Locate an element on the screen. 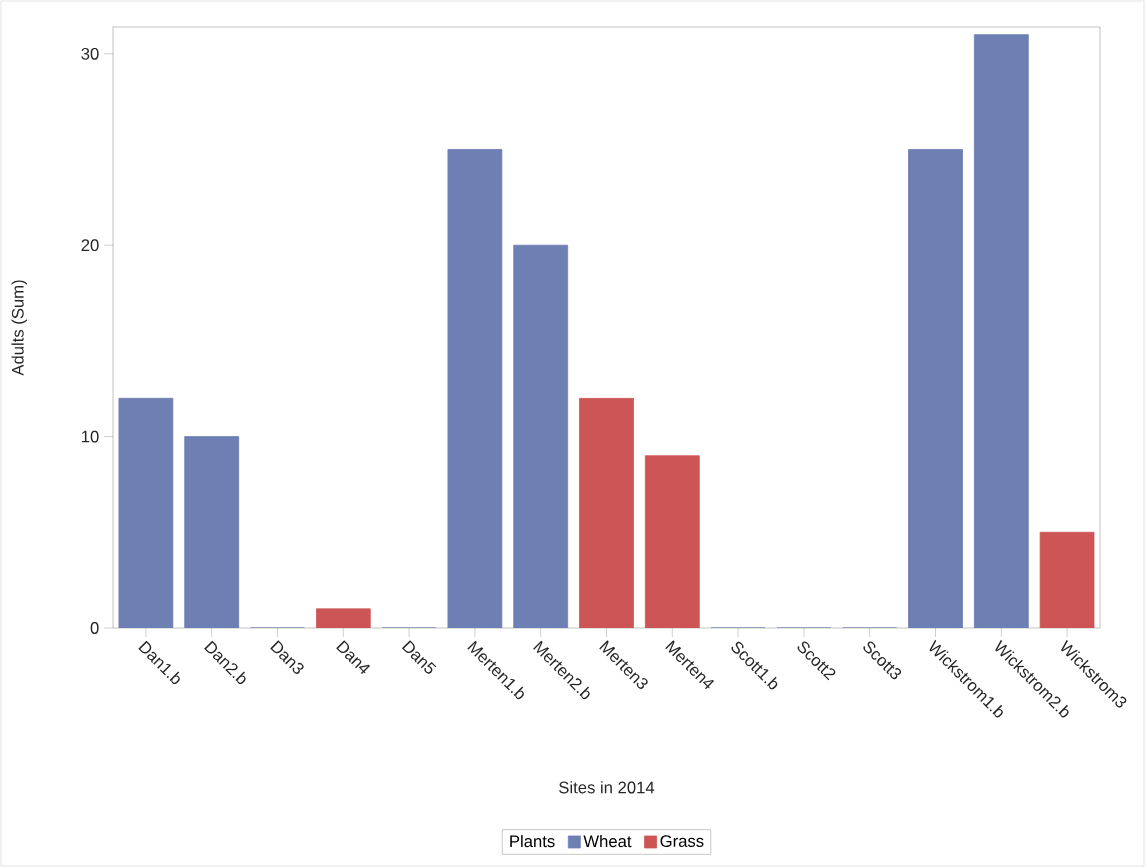 The width and height of the screenshot is (1145, 867). legend-label: Wheat is located at coordinates (607, 841).